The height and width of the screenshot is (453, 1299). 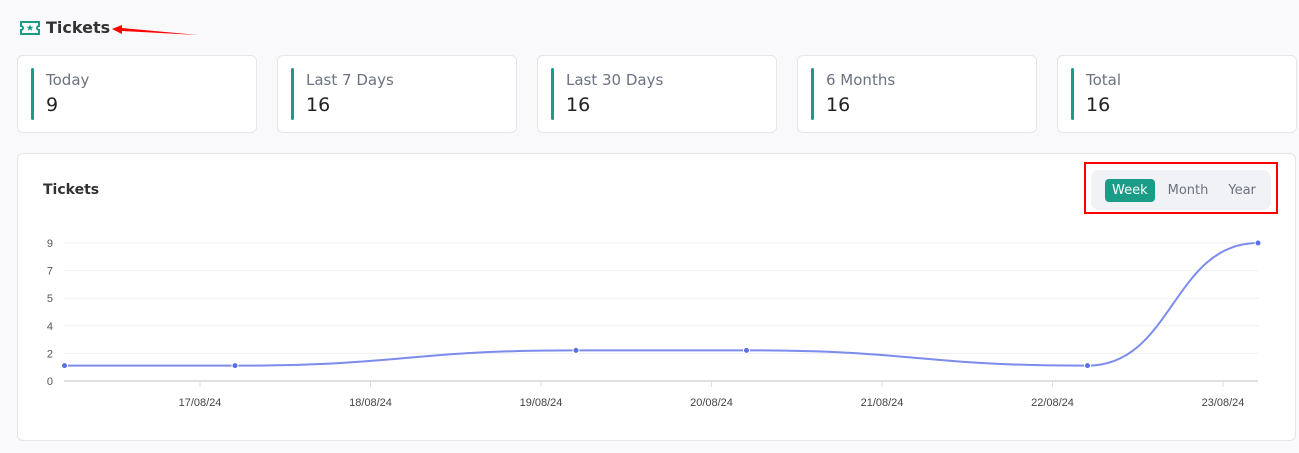 I want to click on stat-value: 9, so click(x=52, y=105).